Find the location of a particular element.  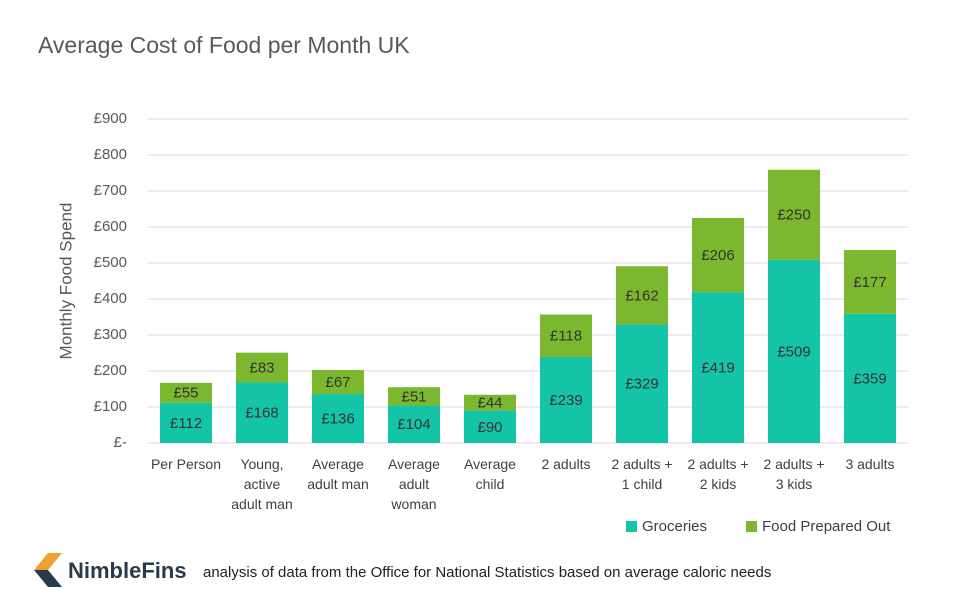

x-tick-label: Average adult woman is located at coordinates (414, 484).